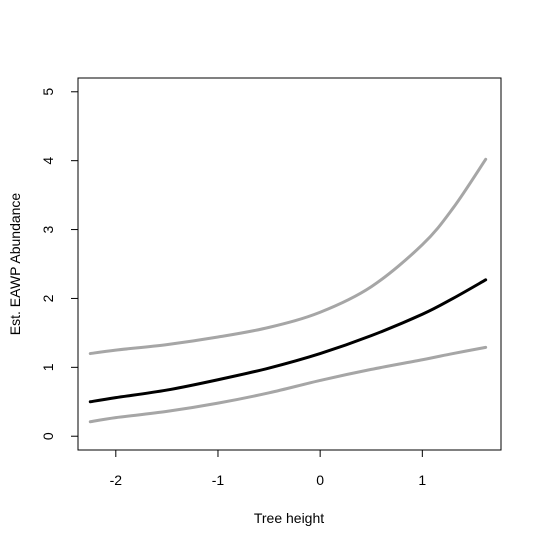 This screenshot has height=547, width=541. I want to click on y-tick-label: 5, so click(48, 92).